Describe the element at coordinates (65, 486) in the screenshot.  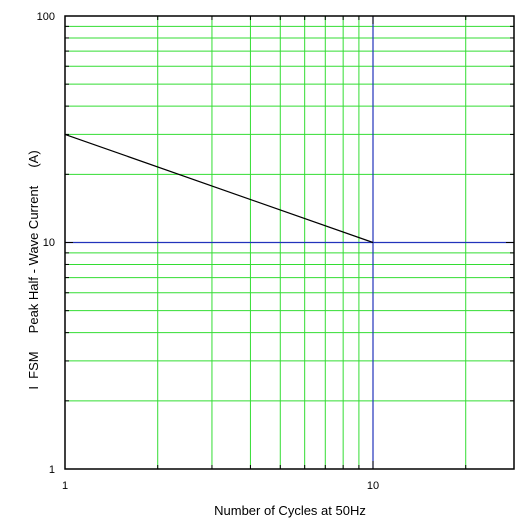
I see `x-tick-label-1: 1` at that location.